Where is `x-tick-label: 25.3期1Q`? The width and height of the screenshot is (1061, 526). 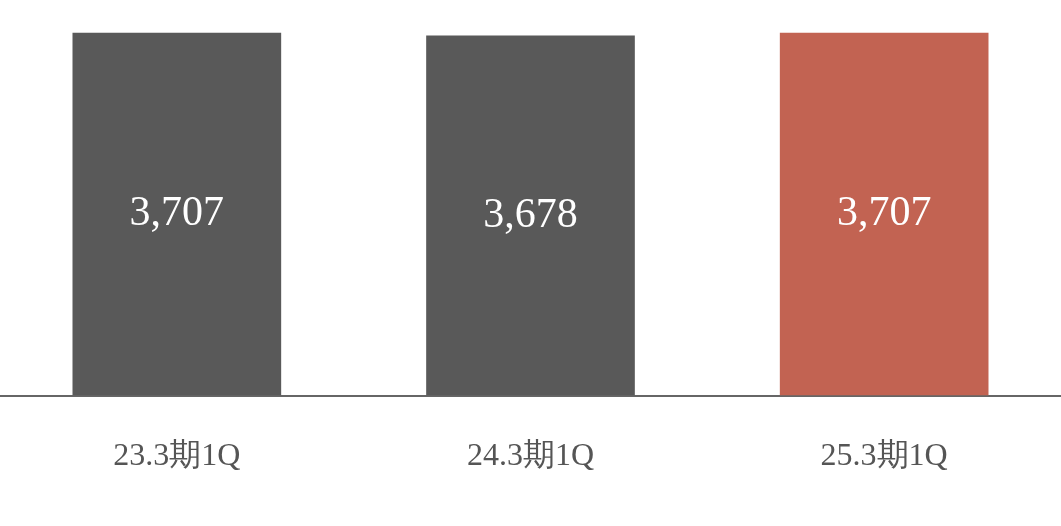
x-tick-label: 25.3期1Q is located at coordinates (884, 454).